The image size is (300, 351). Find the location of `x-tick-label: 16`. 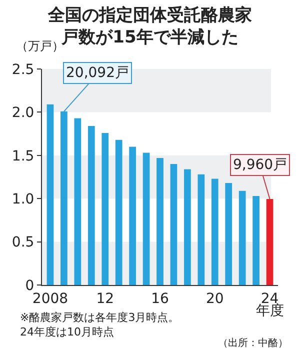

x-tick-label: 16 is located at coordinates (160, 298).